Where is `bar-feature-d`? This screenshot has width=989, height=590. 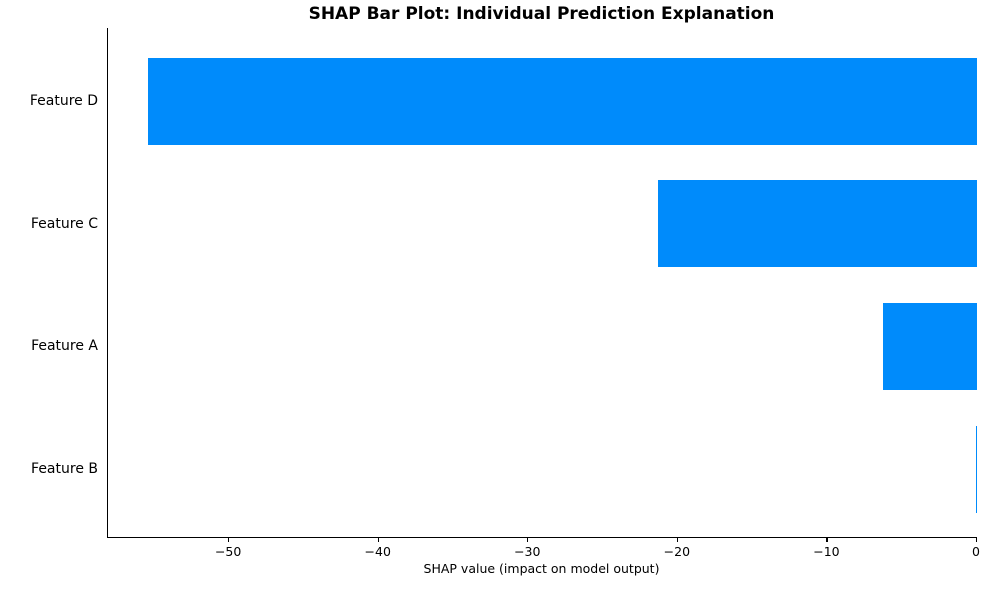
bar-feature-d is located at coordinates (562, 101).